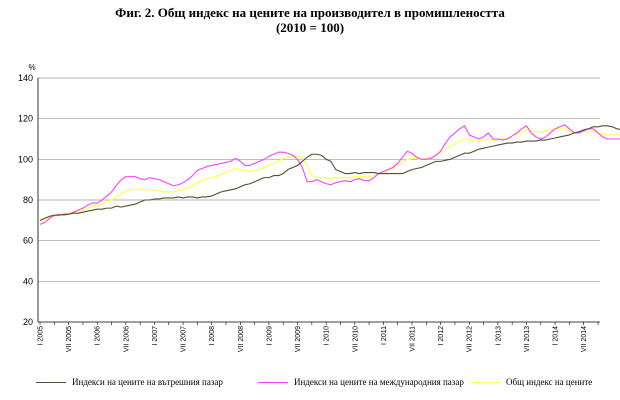  What do you see at coordinates (241, 339) in the screenshot?
I see `x-tick-label: VII 2008` at bounding box center [241, 339].